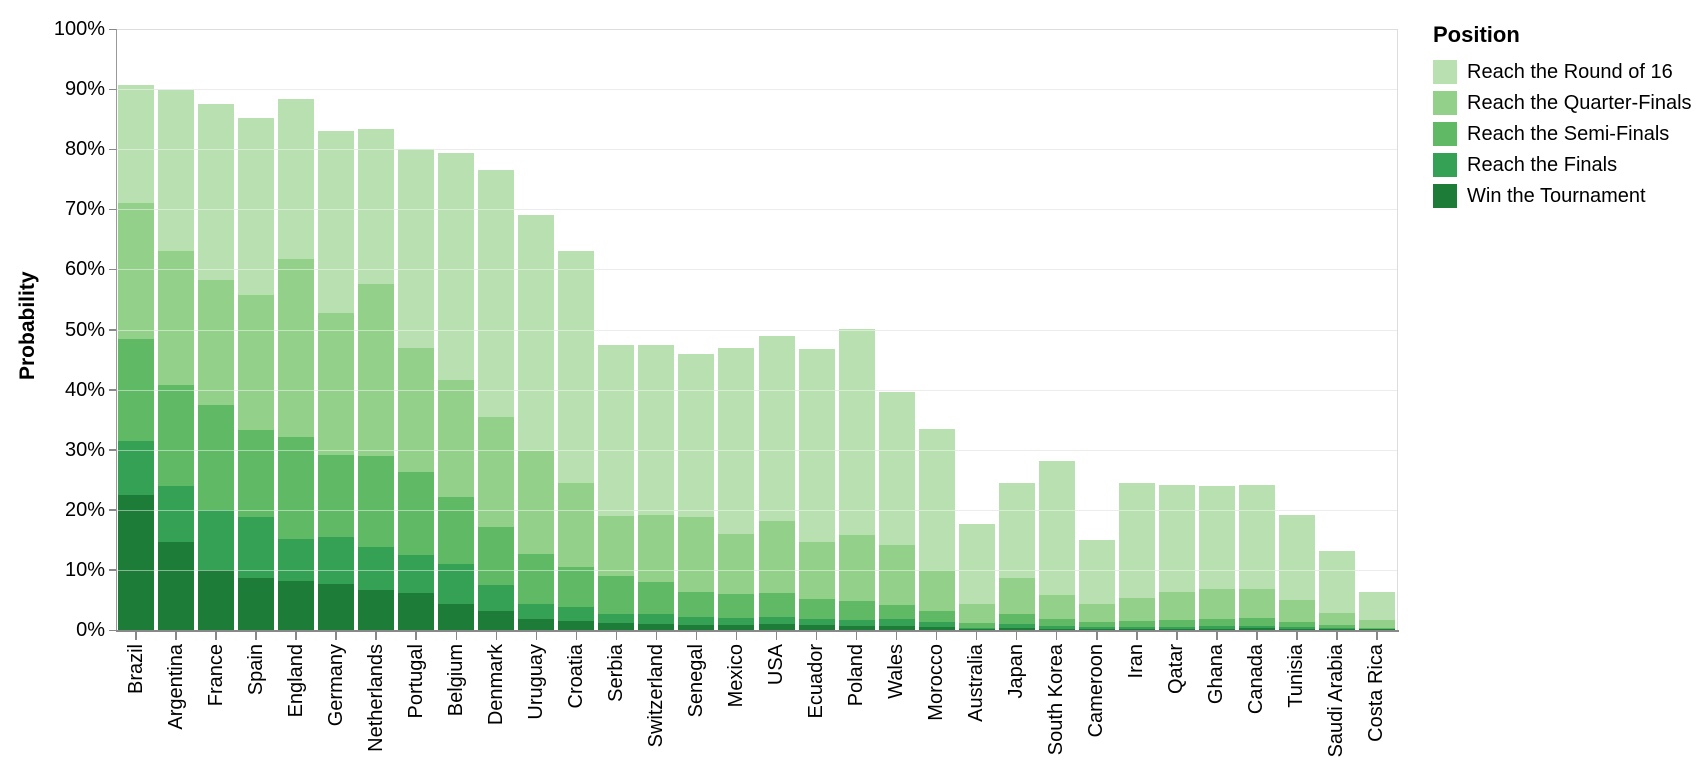  What do you see at coordinates (1216, 674) in the screenshot?
I see `x-axis-label-text: Ghana` at bounding box center [1216, 674].